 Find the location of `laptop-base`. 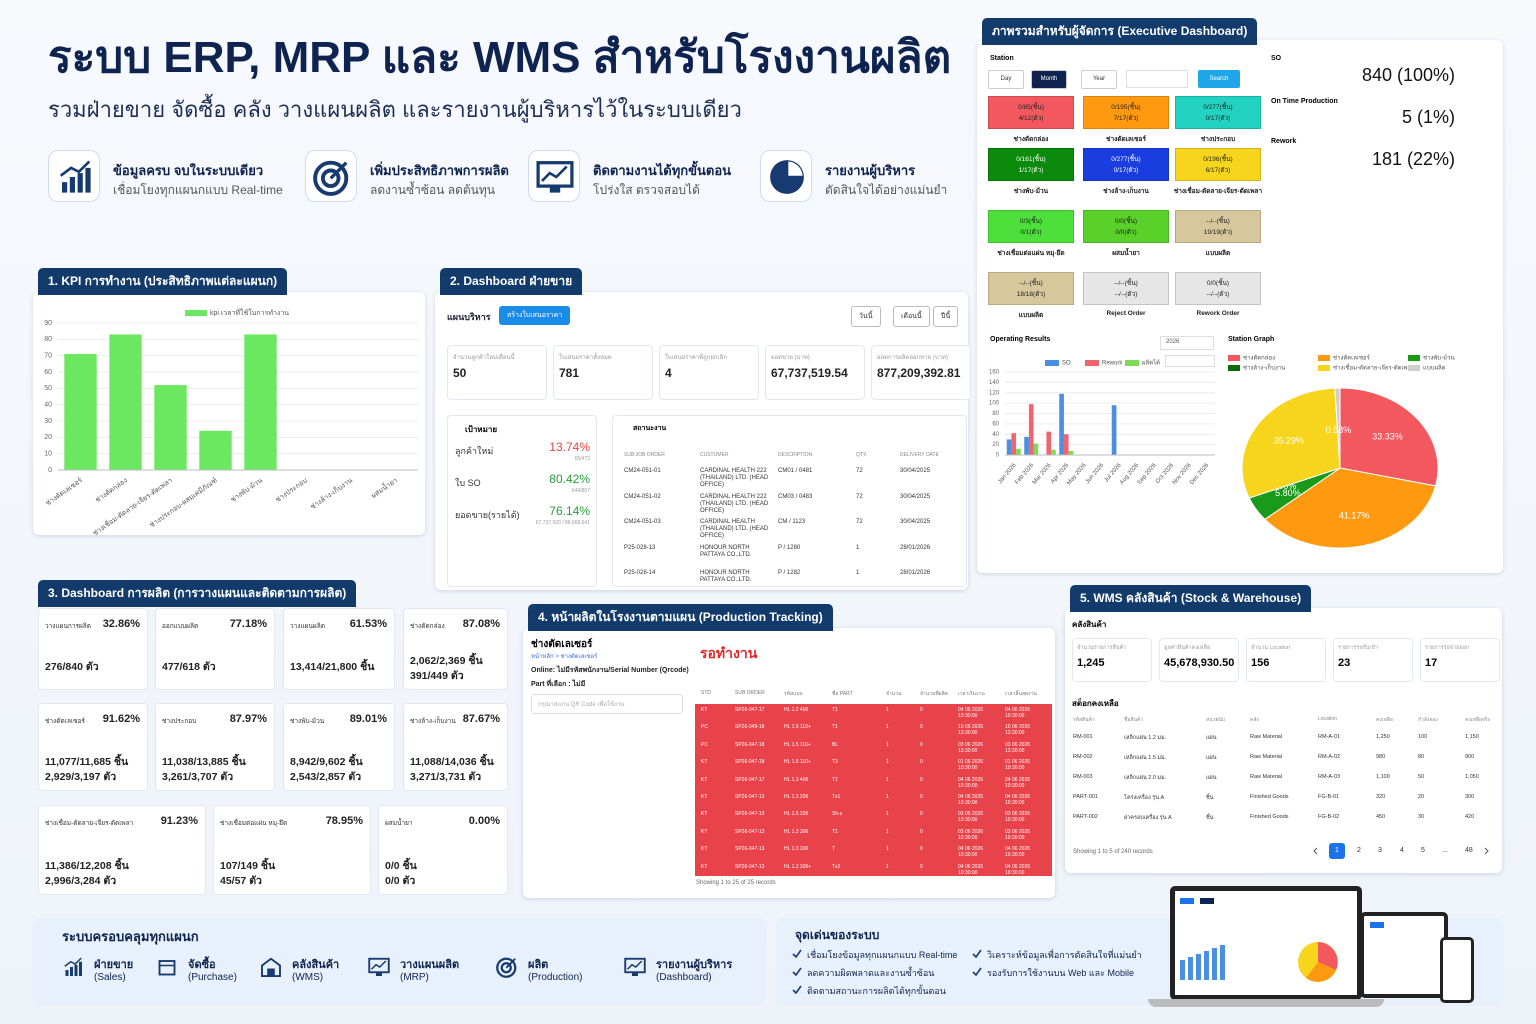

laptop-base is located at coordinates (1266, 1003).